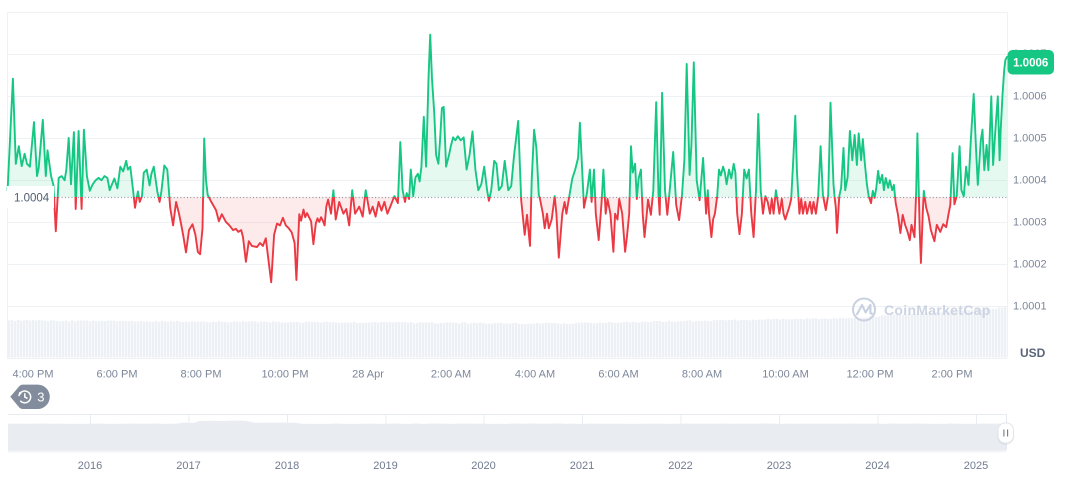  I want to click on svg-text: 12:00 PM, so click(869, 375).